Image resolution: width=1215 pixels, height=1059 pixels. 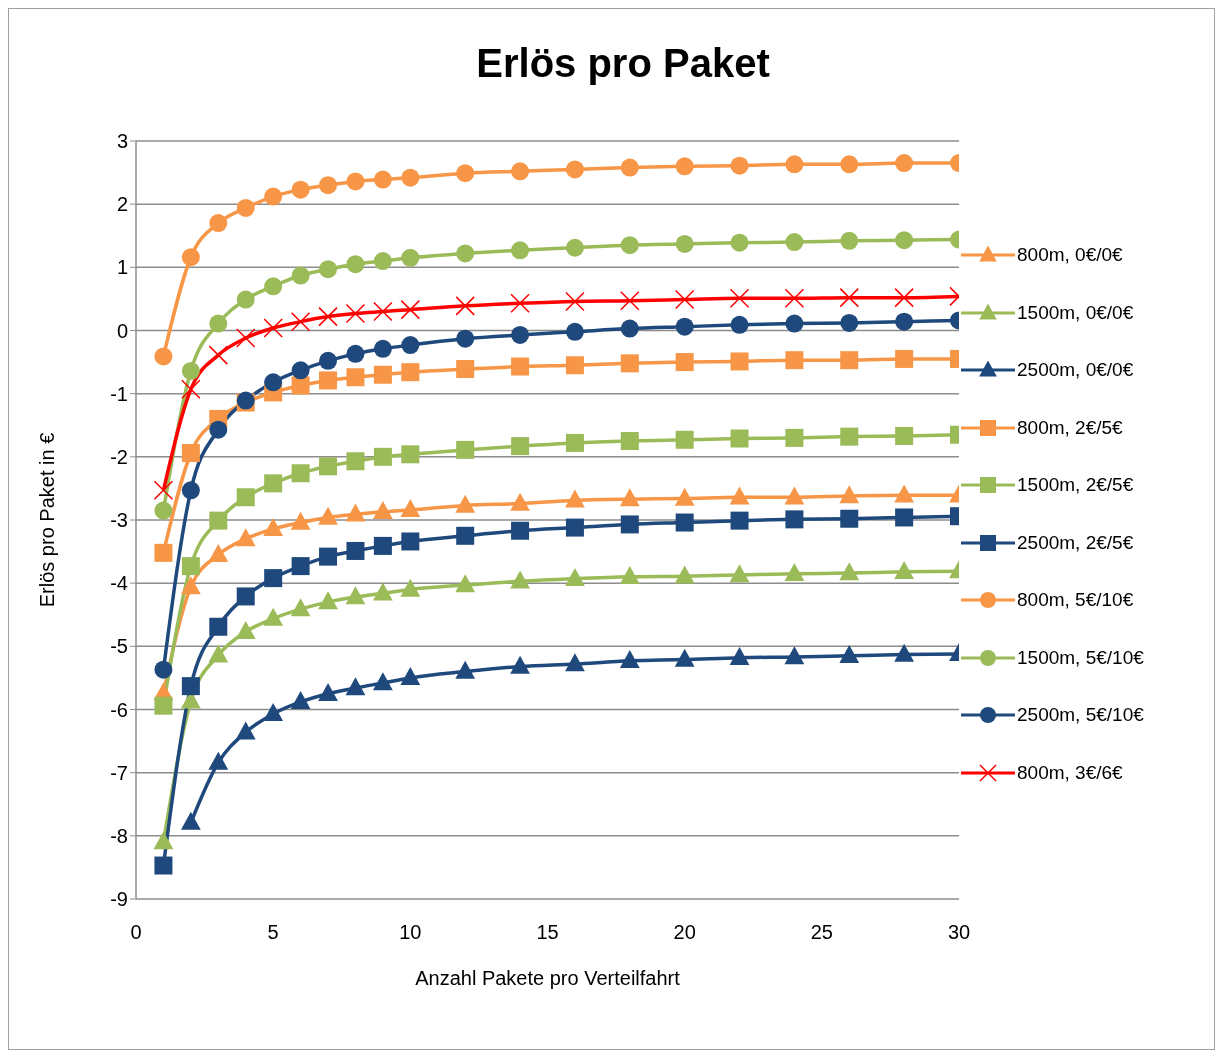 I want to click on y-tick-label: -5, so click(x=119, y=646).